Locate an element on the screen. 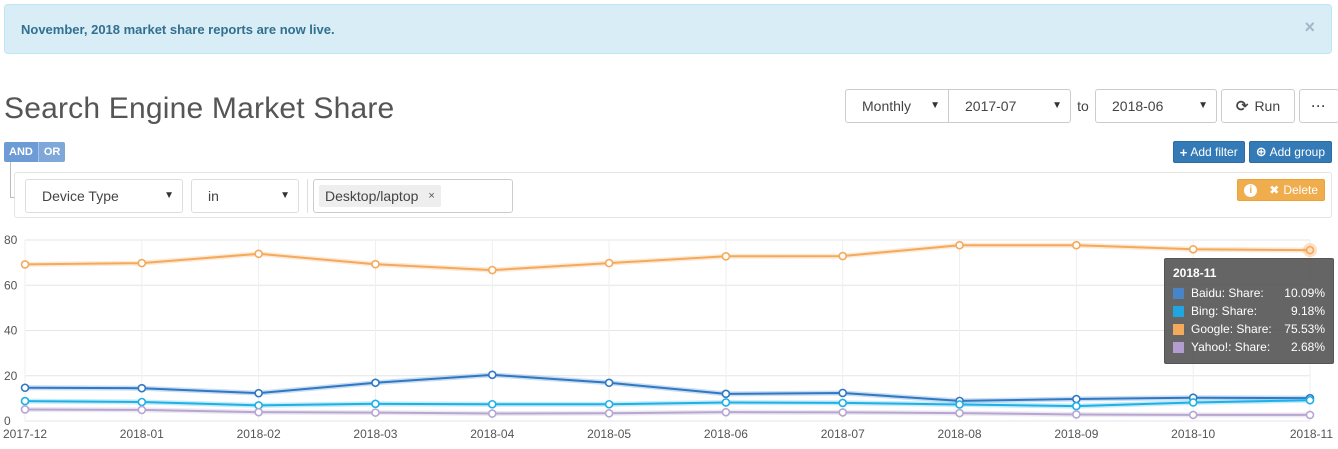 This screenshot has height=449, width=1338. add-group-label: Add group is located at coordinates (1297, 152).